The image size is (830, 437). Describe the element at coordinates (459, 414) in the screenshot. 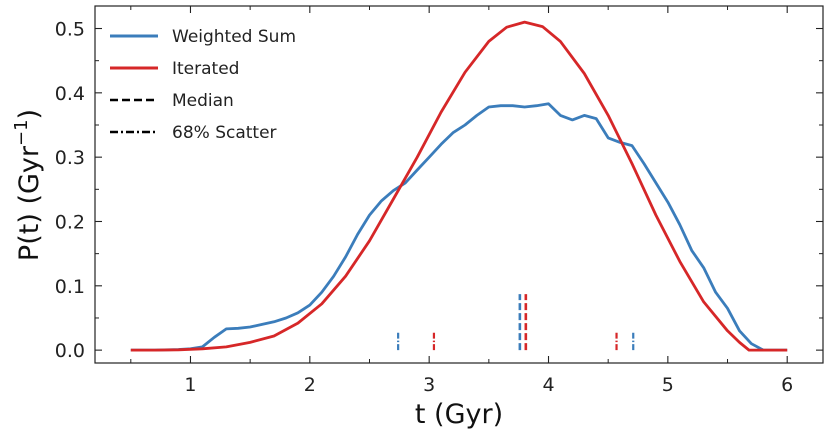

I see `x-axis-label: t (Gyr)` at that location.